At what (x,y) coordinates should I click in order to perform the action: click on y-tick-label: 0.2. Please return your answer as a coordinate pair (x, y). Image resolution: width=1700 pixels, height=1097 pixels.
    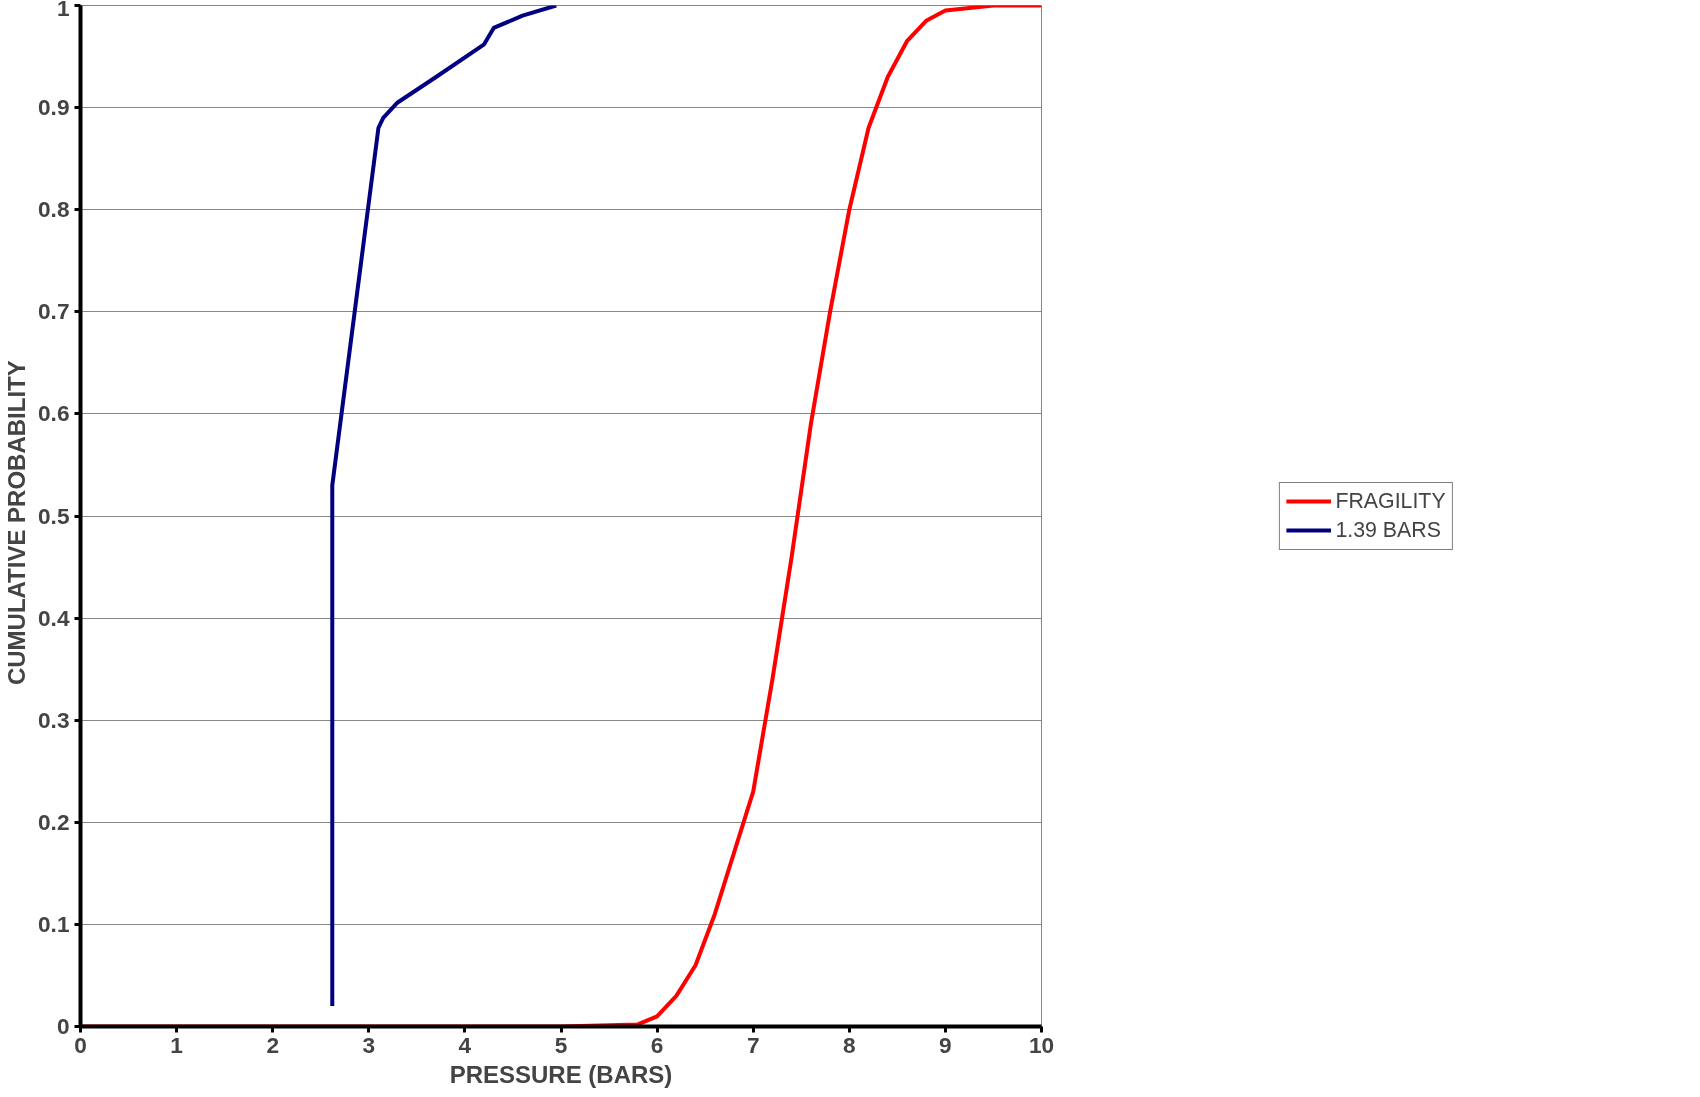
    Looking at the image, I should click on (54, 821).